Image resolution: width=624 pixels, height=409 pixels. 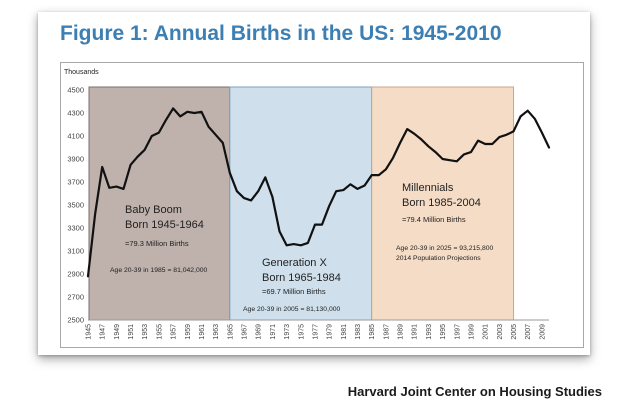 I want to click on x-tick-label: 1977, so click(x=315, y=332).